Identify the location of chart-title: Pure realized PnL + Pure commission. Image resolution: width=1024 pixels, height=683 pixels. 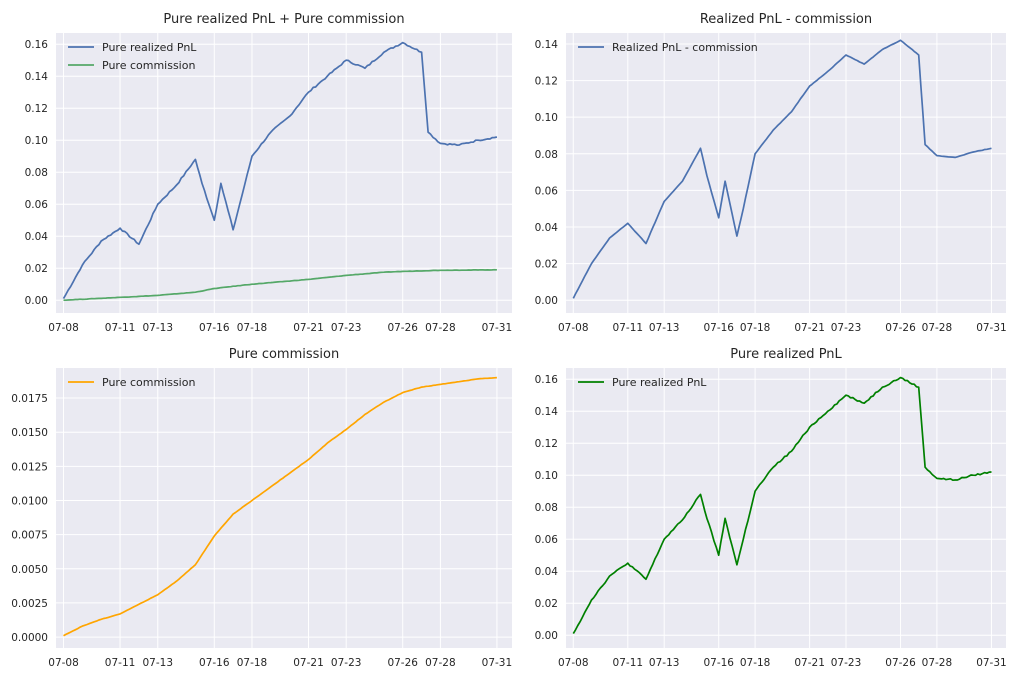
(283, 19).